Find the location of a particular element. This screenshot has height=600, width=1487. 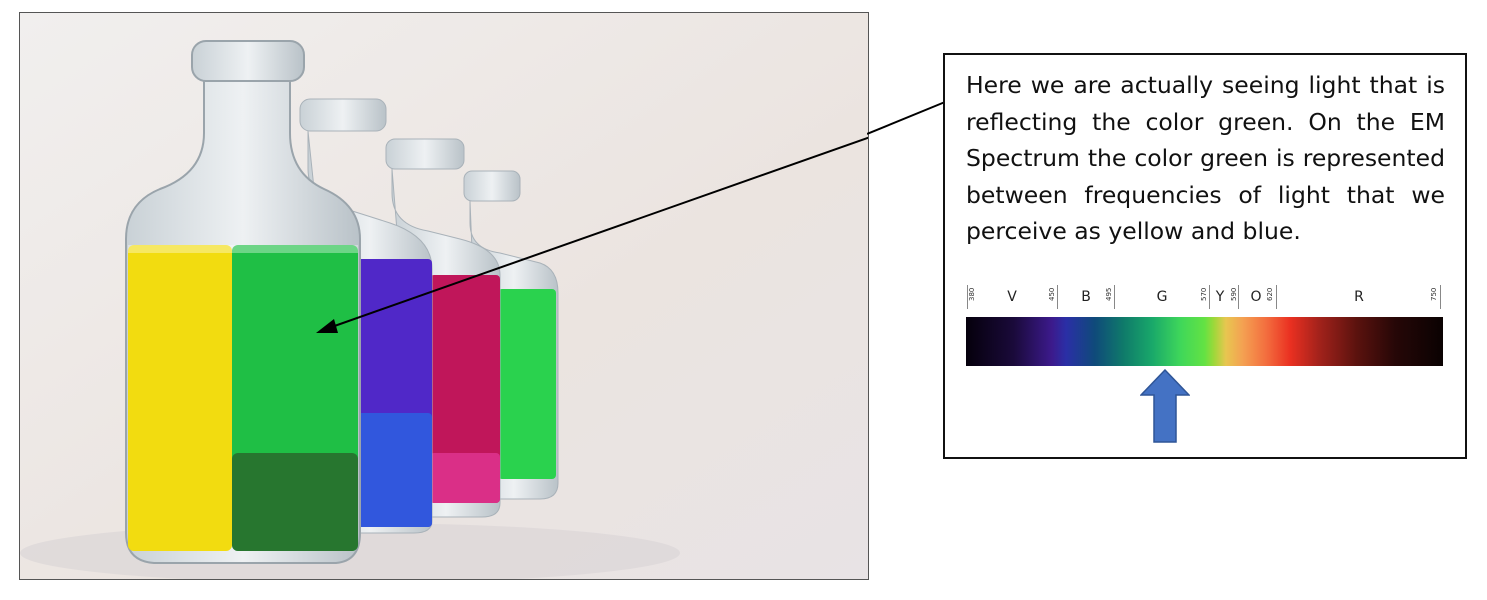

nm-label-570: 570 is located at coordinates (1204, 294).